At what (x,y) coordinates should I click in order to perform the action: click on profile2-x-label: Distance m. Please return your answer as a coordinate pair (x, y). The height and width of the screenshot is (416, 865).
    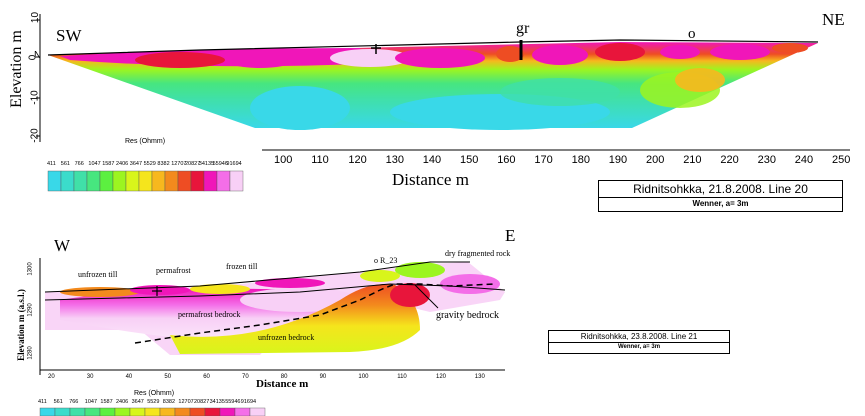
    Looking at the image, I should click on (282, 384).